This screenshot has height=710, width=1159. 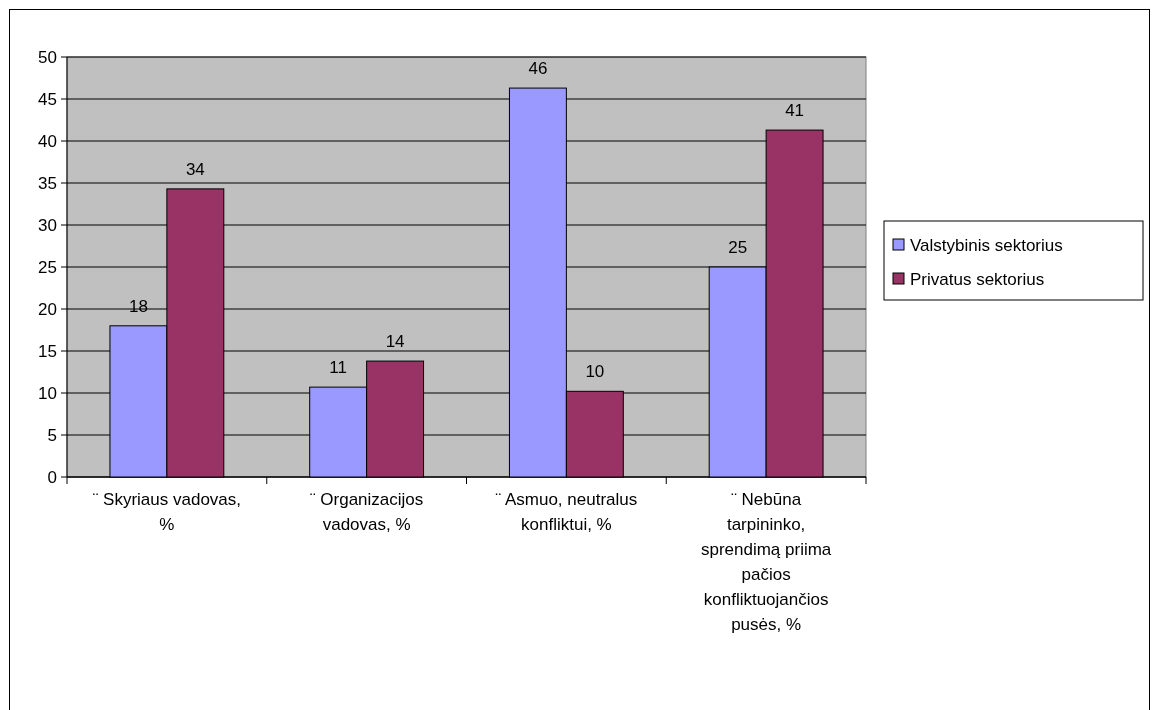 I want to click on data-label: 46, so click(x=538, y=69).